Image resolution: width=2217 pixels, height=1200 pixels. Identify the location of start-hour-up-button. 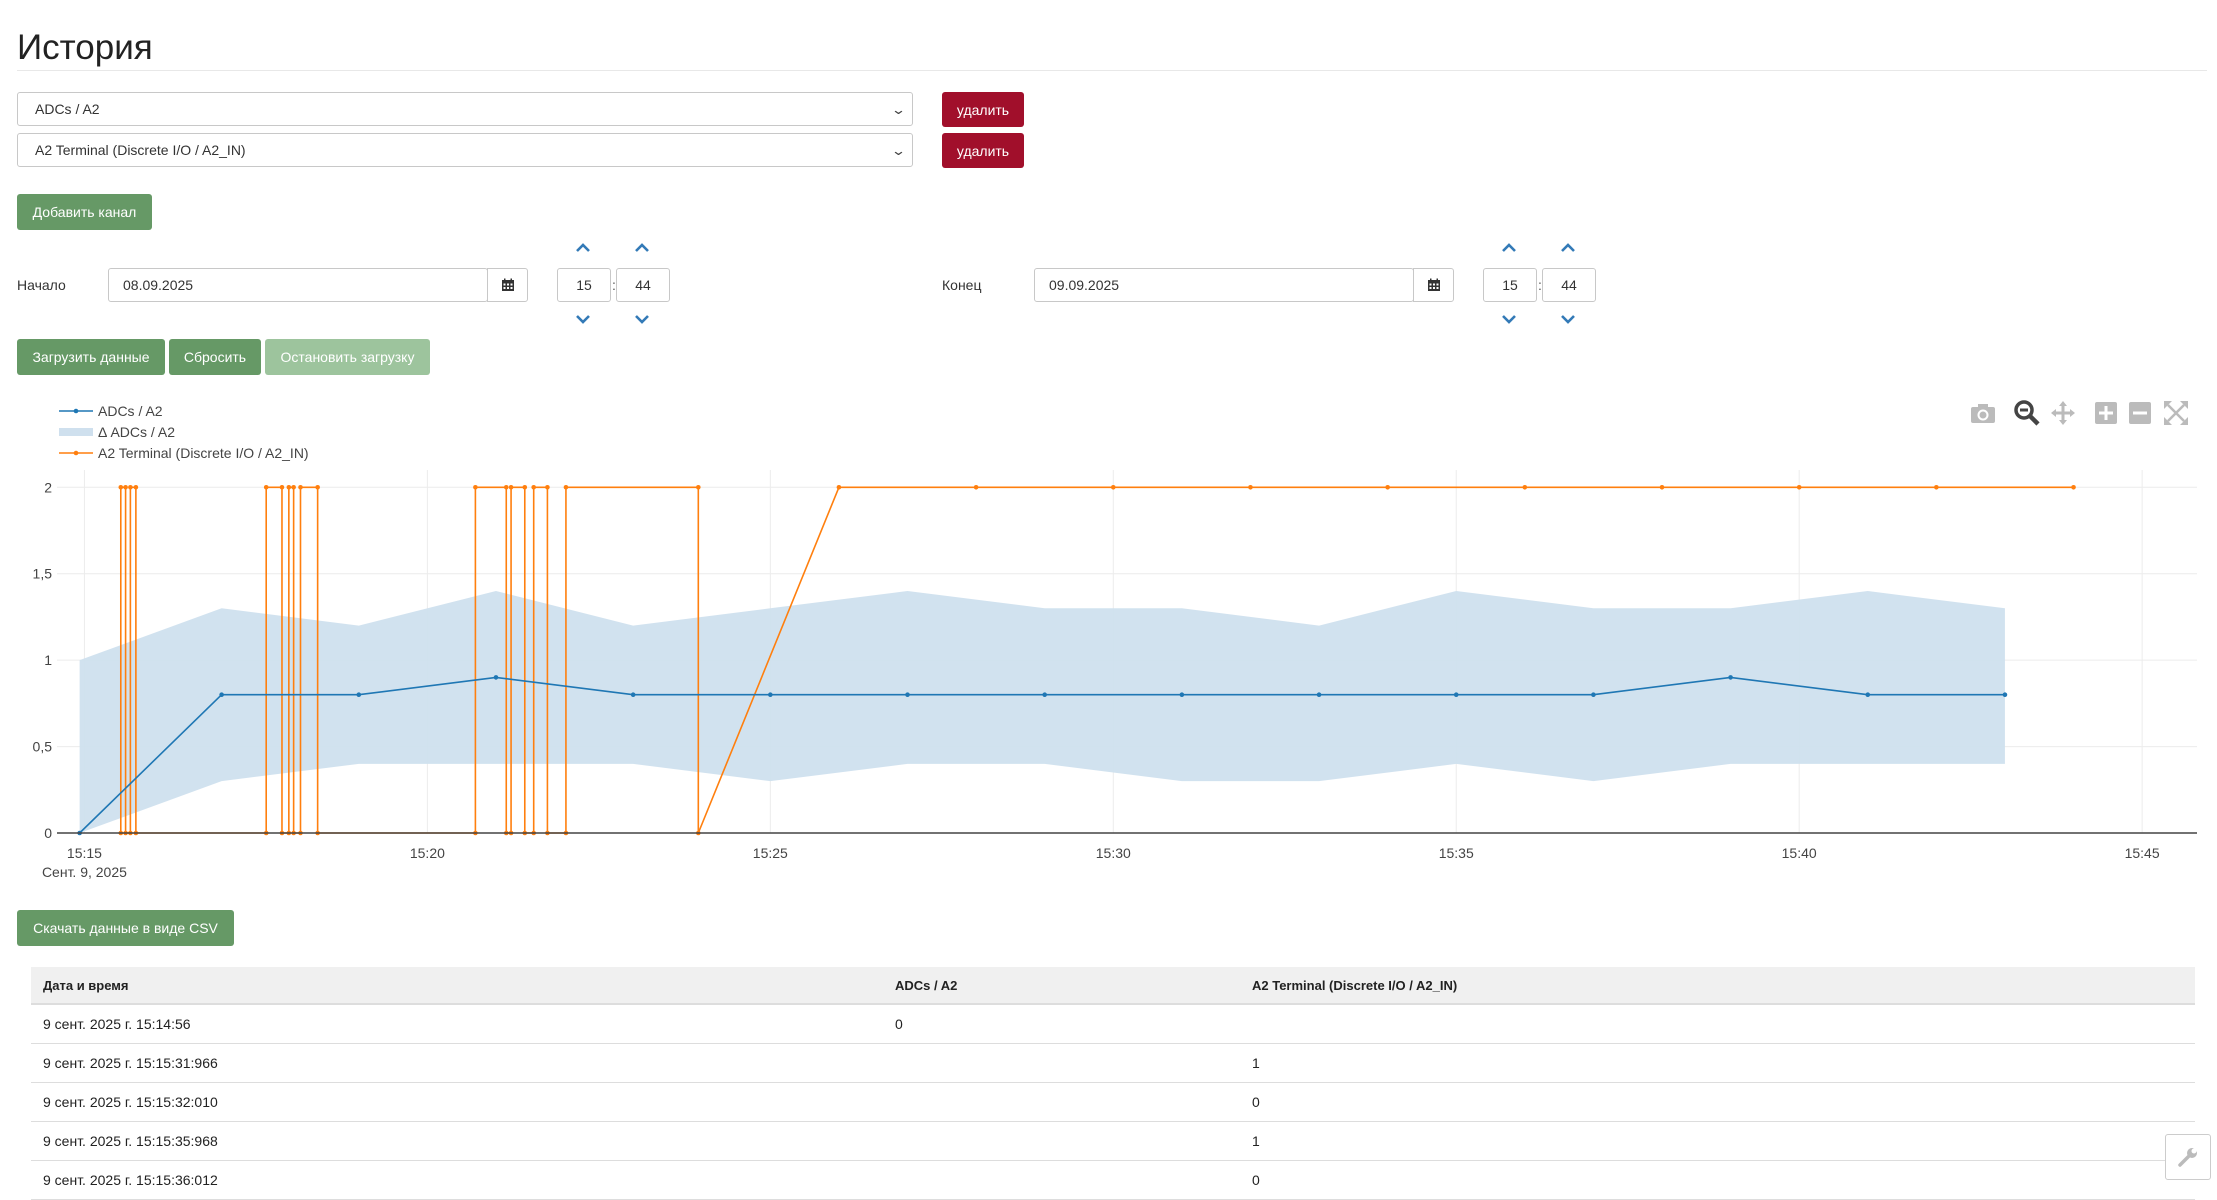
(583, 247).